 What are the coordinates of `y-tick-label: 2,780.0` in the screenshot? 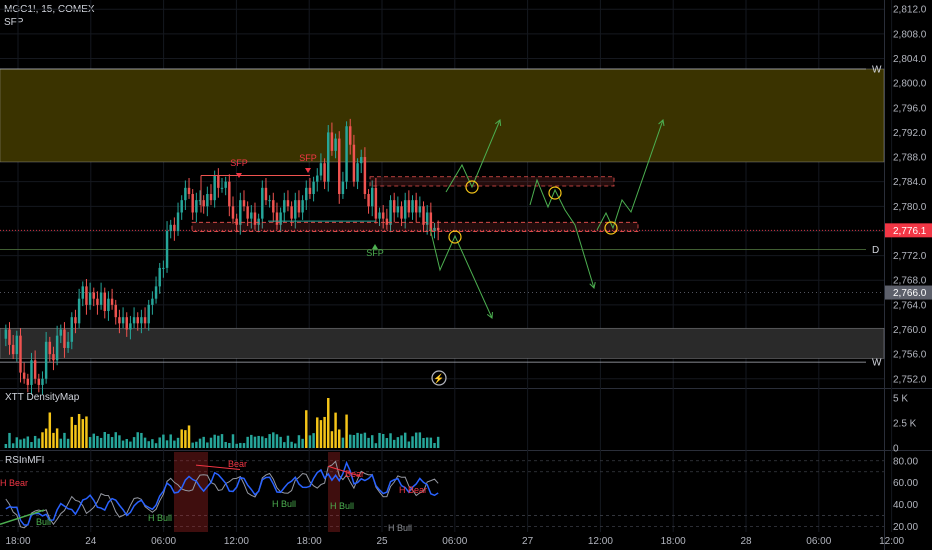 It's located at (910, 207).